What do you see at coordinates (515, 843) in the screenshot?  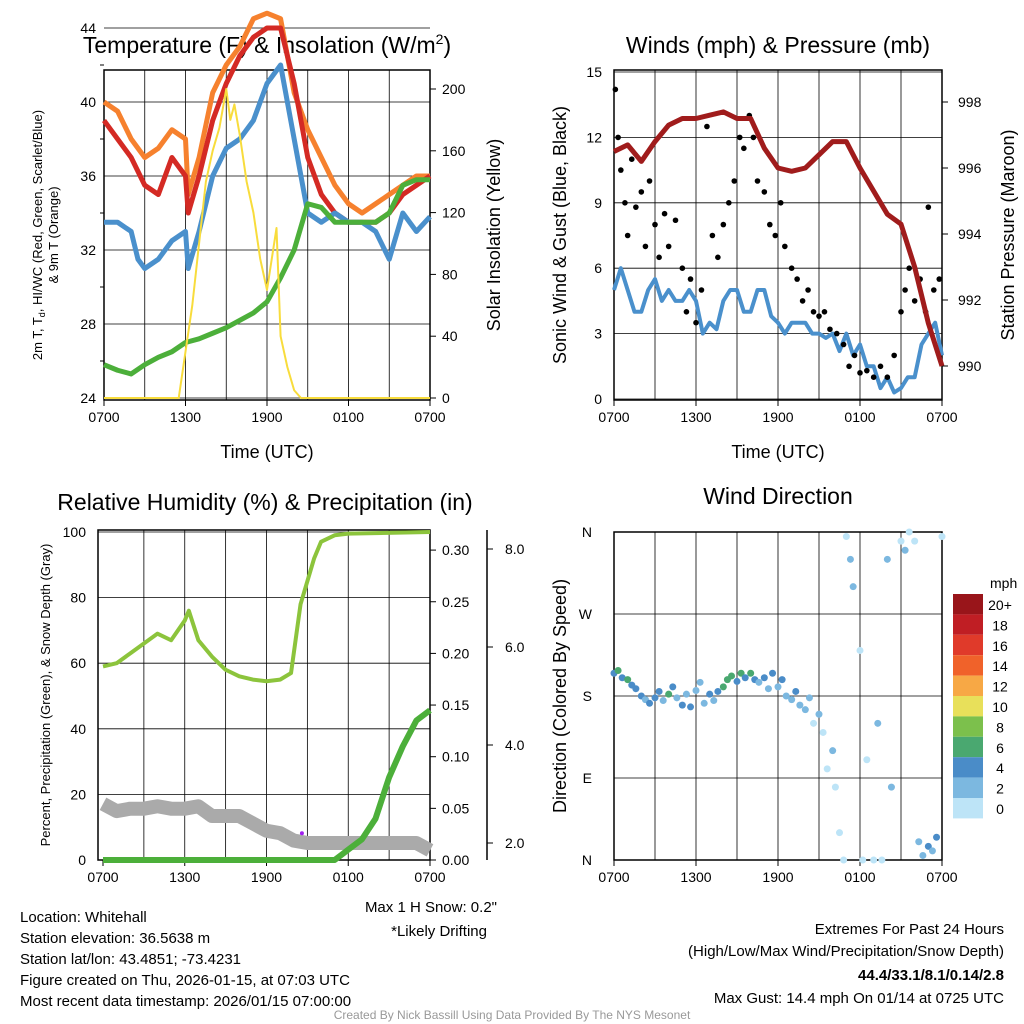 I see `snow-tick-label: 2.0` at bounding box center [515, 843].